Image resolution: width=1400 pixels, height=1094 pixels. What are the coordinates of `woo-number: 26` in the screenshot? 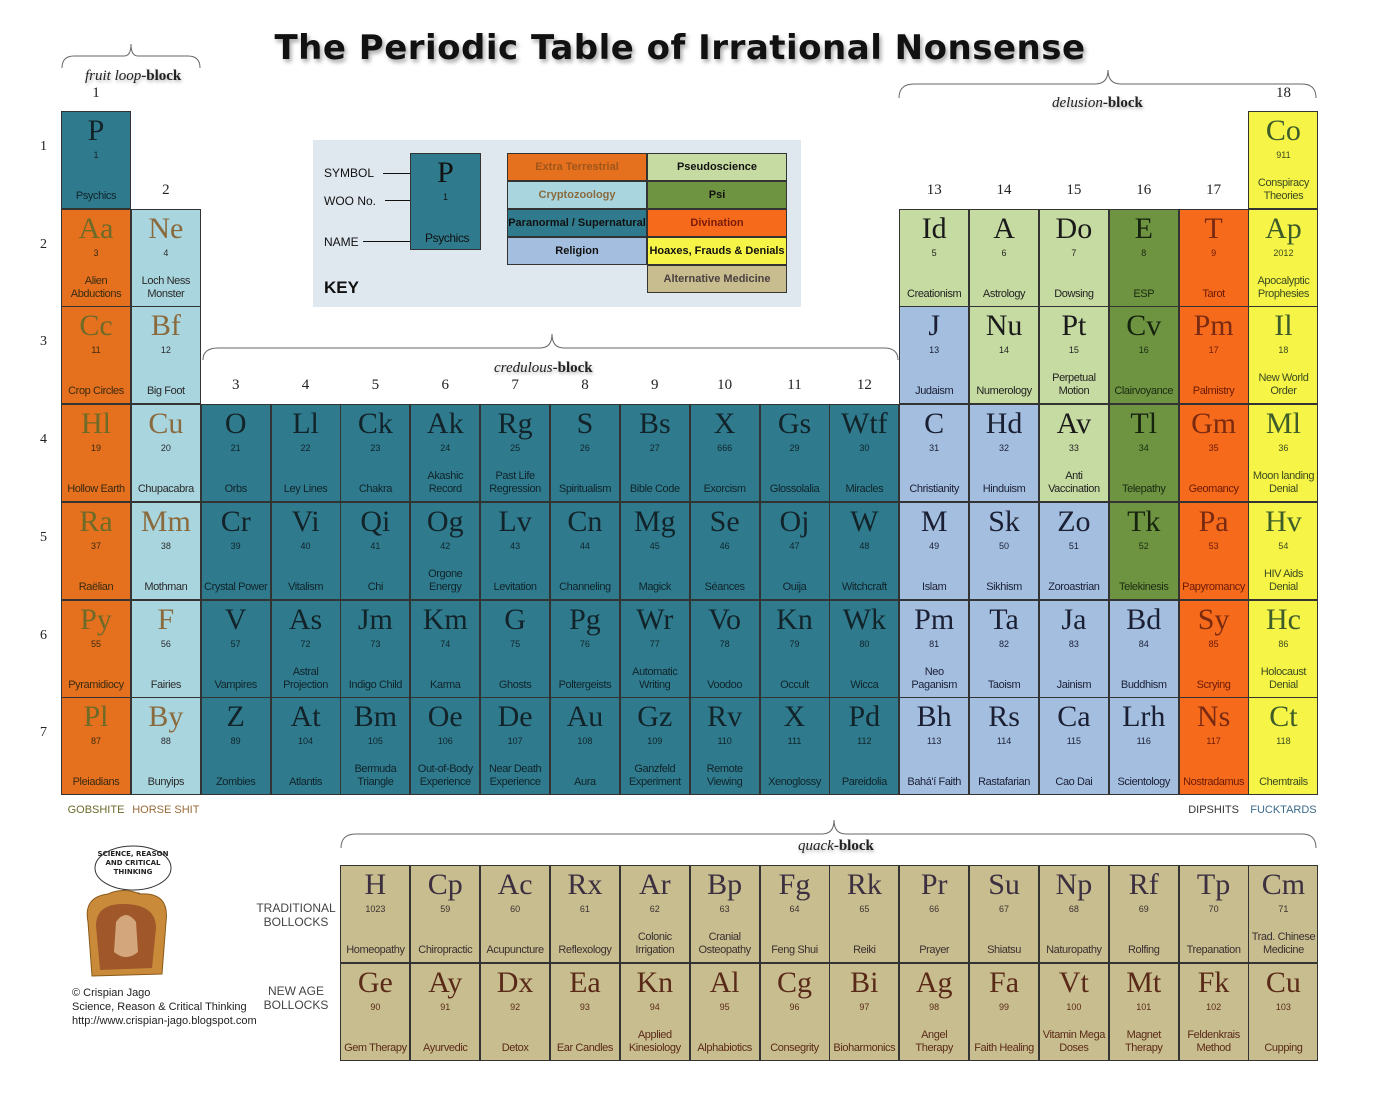 It's located at (584, 448).